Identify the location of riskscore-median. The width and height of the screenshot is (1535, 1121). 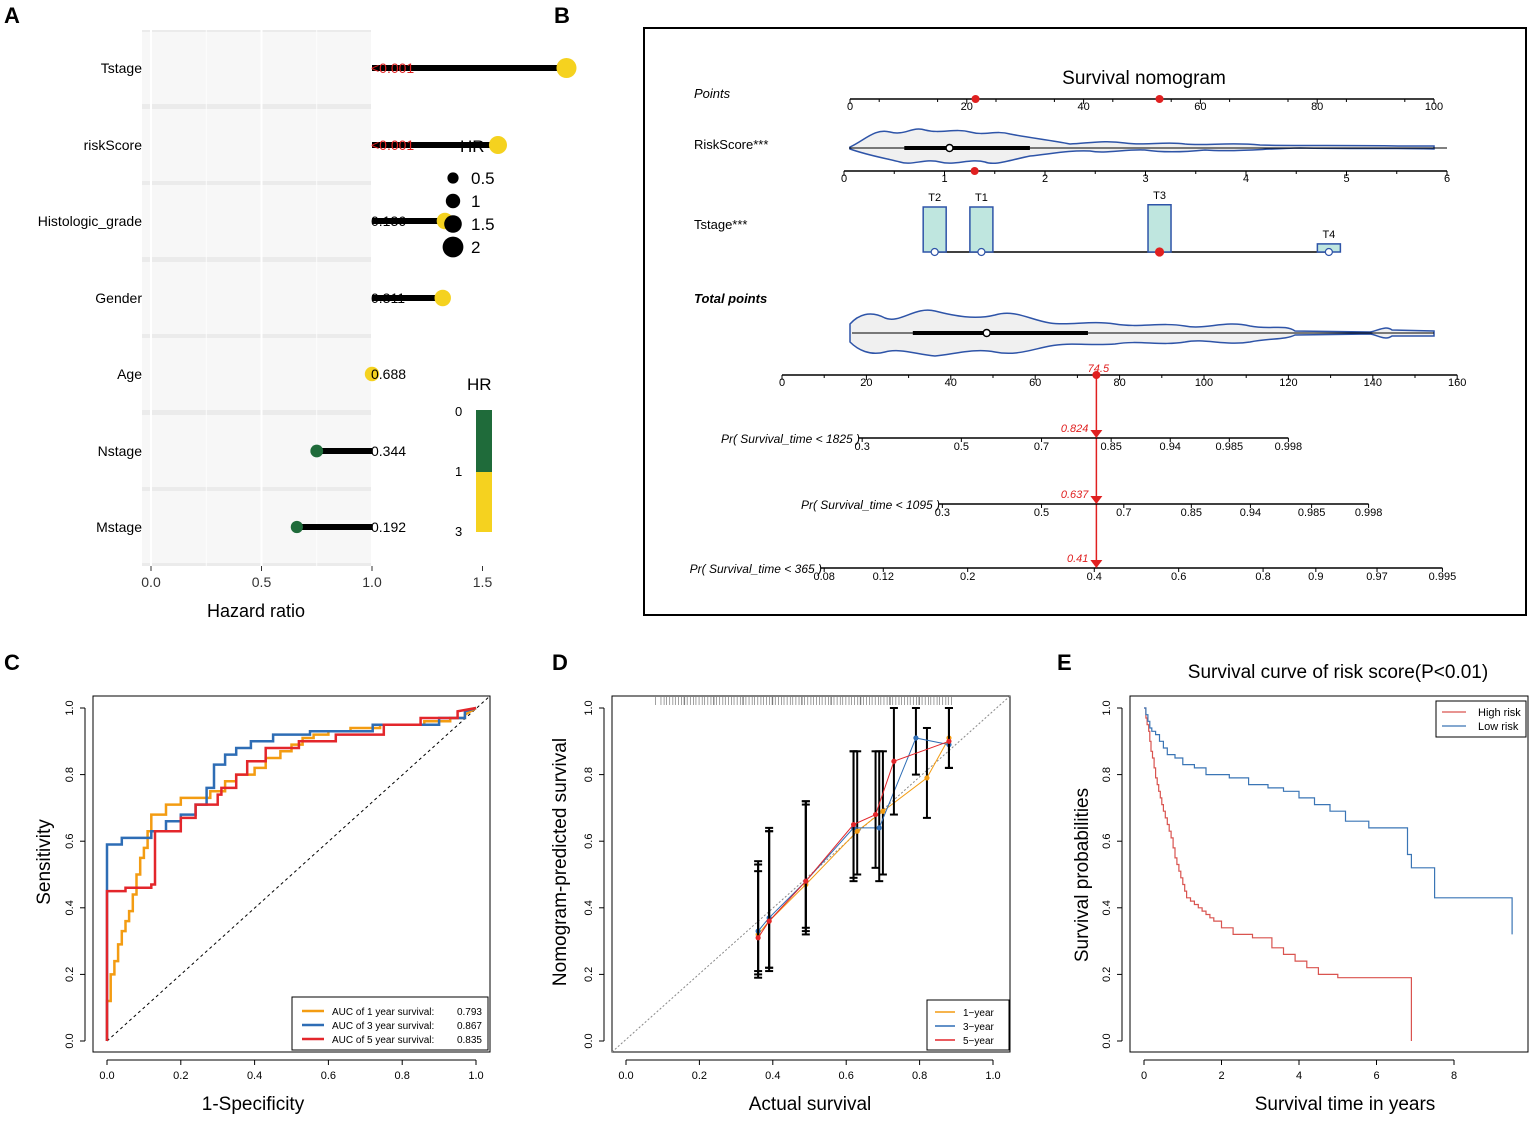
(949, 148).